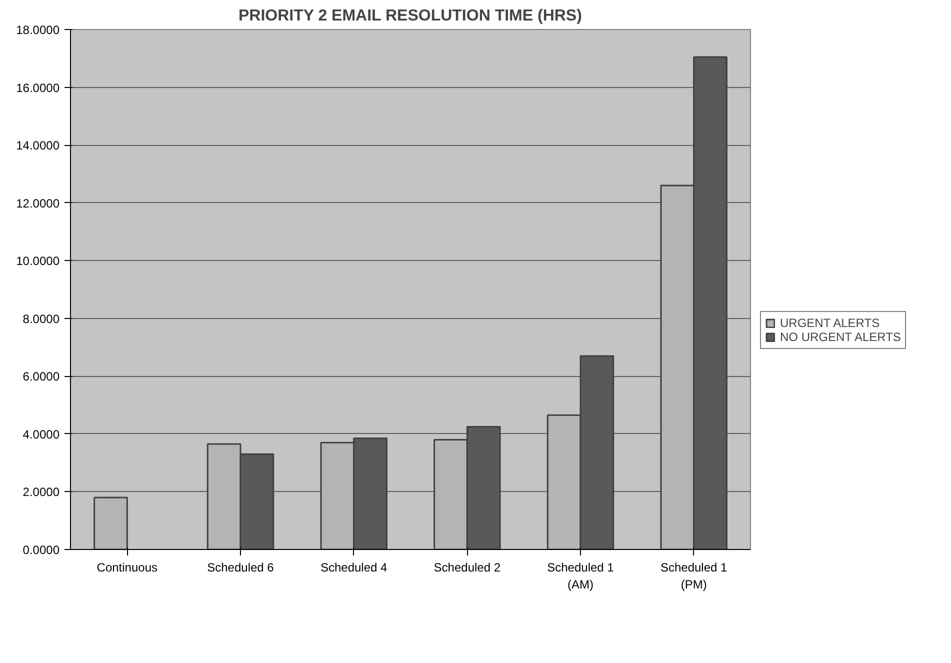  What do you see at coordinates (840, 337) in the screenshot?
I see `legend-label: NO URGENT ALERTS` at bounding box center [840, 337].